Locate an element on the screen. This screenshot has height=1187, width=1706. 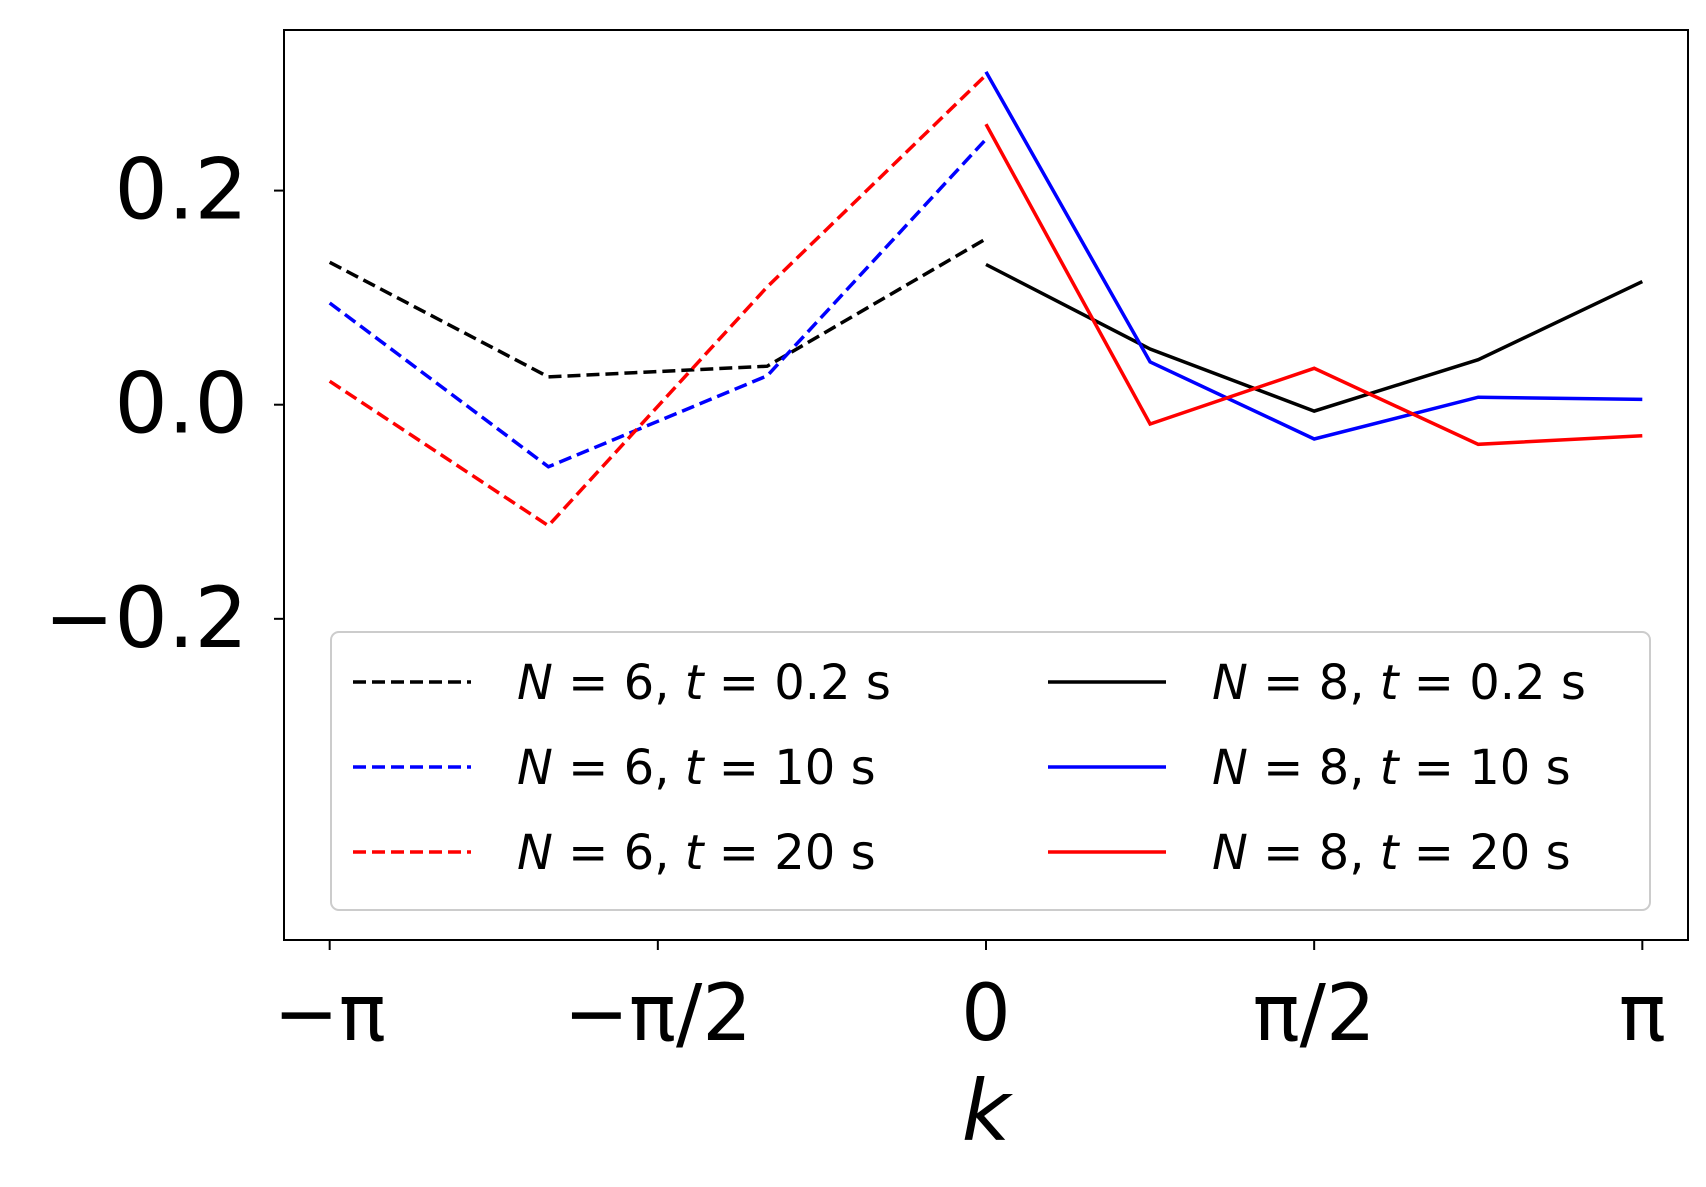
x-axis-label: k is located at coordinates (988, 1111).